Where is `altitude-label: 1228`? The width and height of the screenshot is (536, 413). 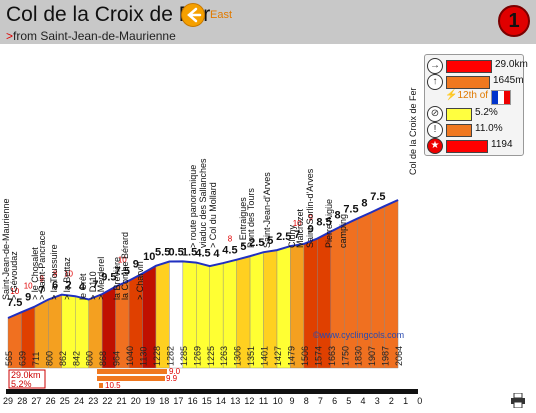 altitude-label: 1228 is located at coordinates (157, 356).